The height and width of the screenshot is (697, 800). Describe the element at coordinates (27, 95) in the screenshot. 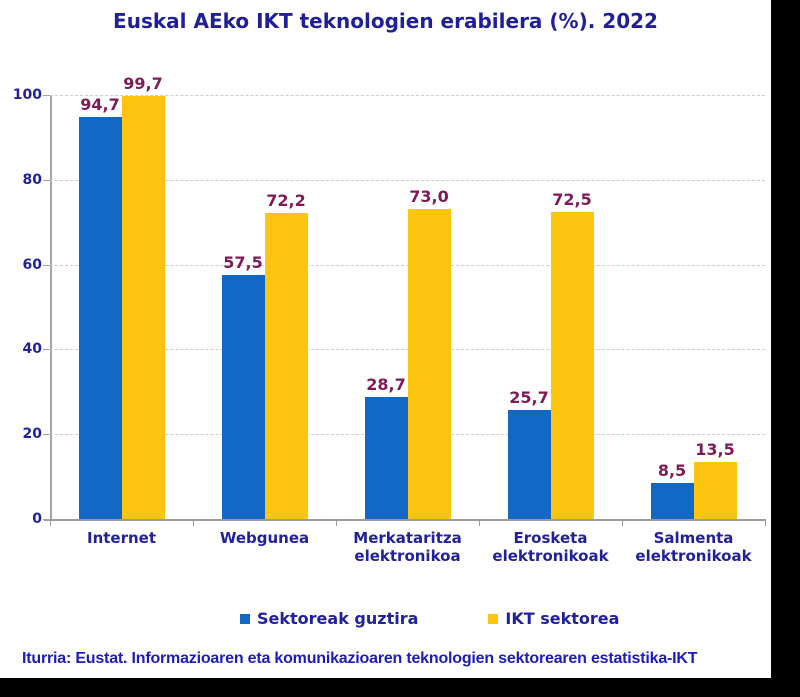

I see `y-axis-tick-label: 100` at that location.